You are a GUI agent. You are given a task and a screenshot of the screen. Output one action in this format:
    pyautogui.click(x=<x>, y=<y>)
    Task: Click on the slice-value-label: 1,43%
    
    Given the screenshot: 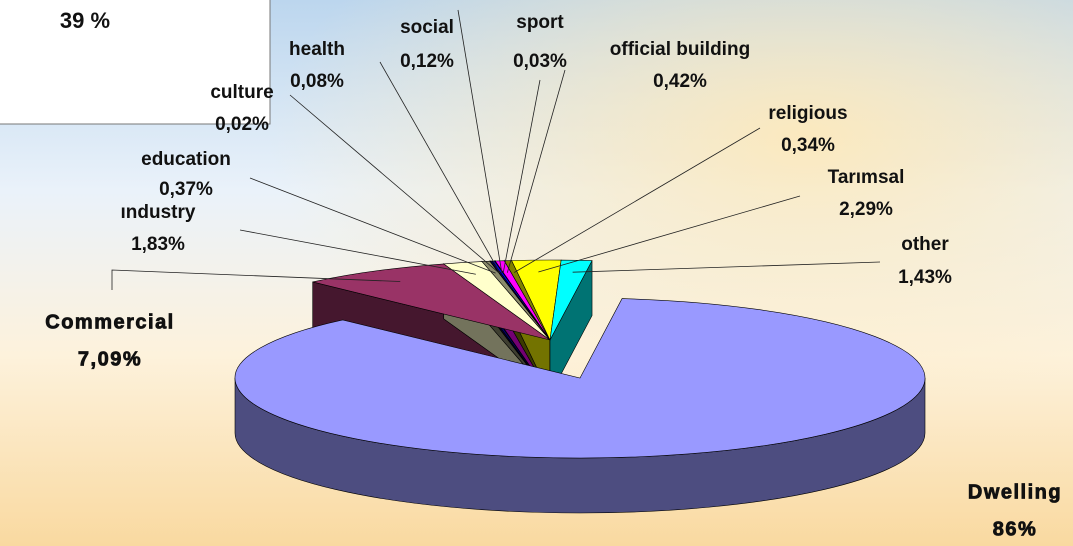 What is the action you would take?
    pyautogui.click(x=925, y=277)
    